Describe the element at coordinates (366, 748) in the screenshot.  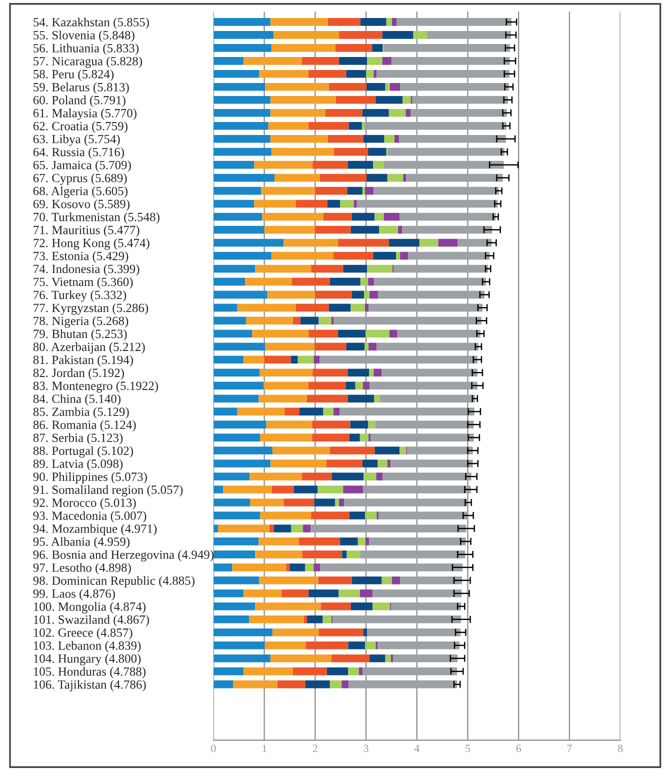
I see `x-tick-label: 3` at that location.